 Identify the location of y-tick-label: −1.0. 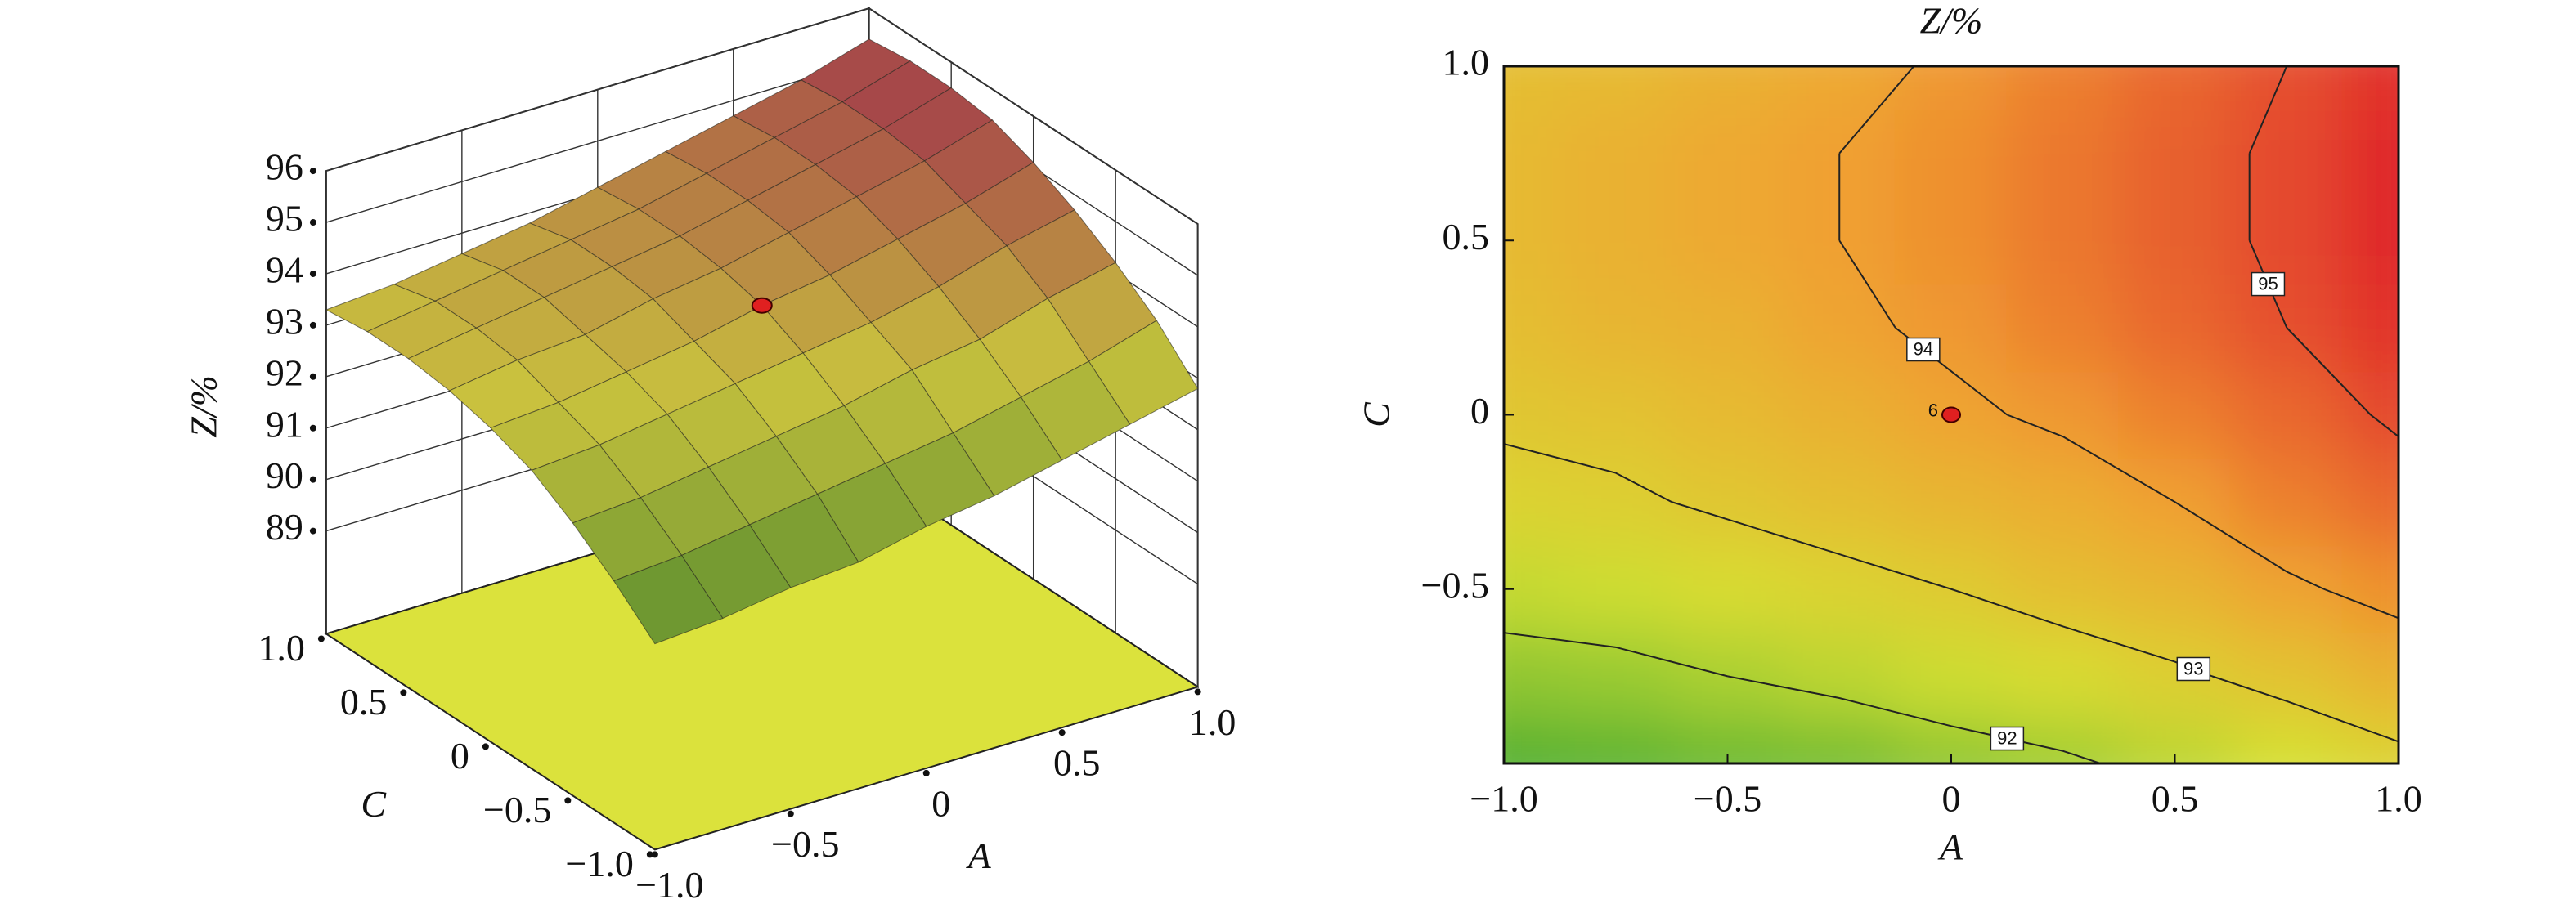
(599, 863).